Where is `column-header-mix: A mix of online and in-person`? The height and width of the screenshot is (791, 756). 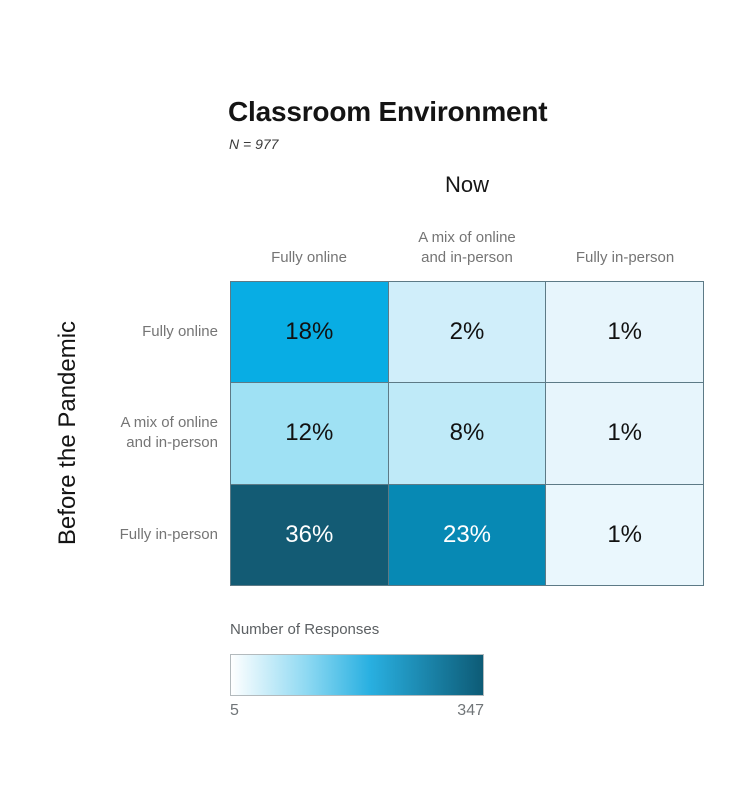
column-header-mix: A mix of online and in-person is located at coordinates (467, 247).